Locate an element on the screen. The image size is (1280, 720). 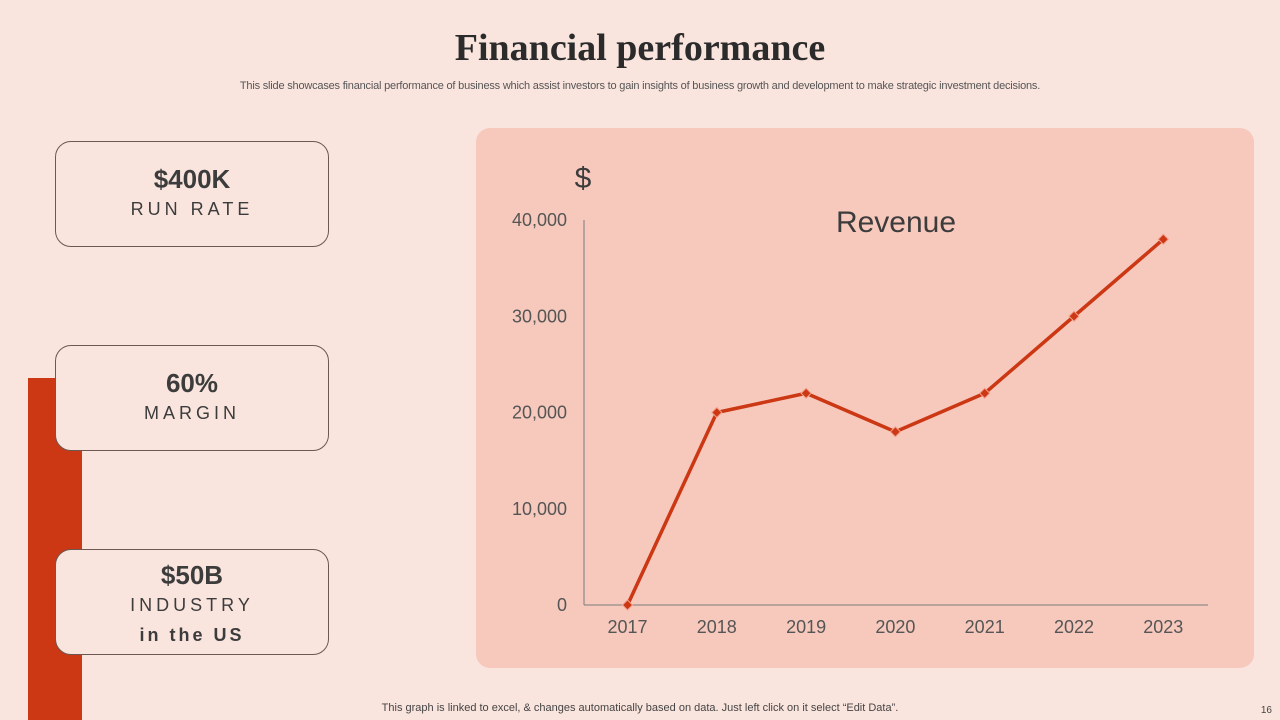
kpi-value: 60% is located at coordinates (192, 383).